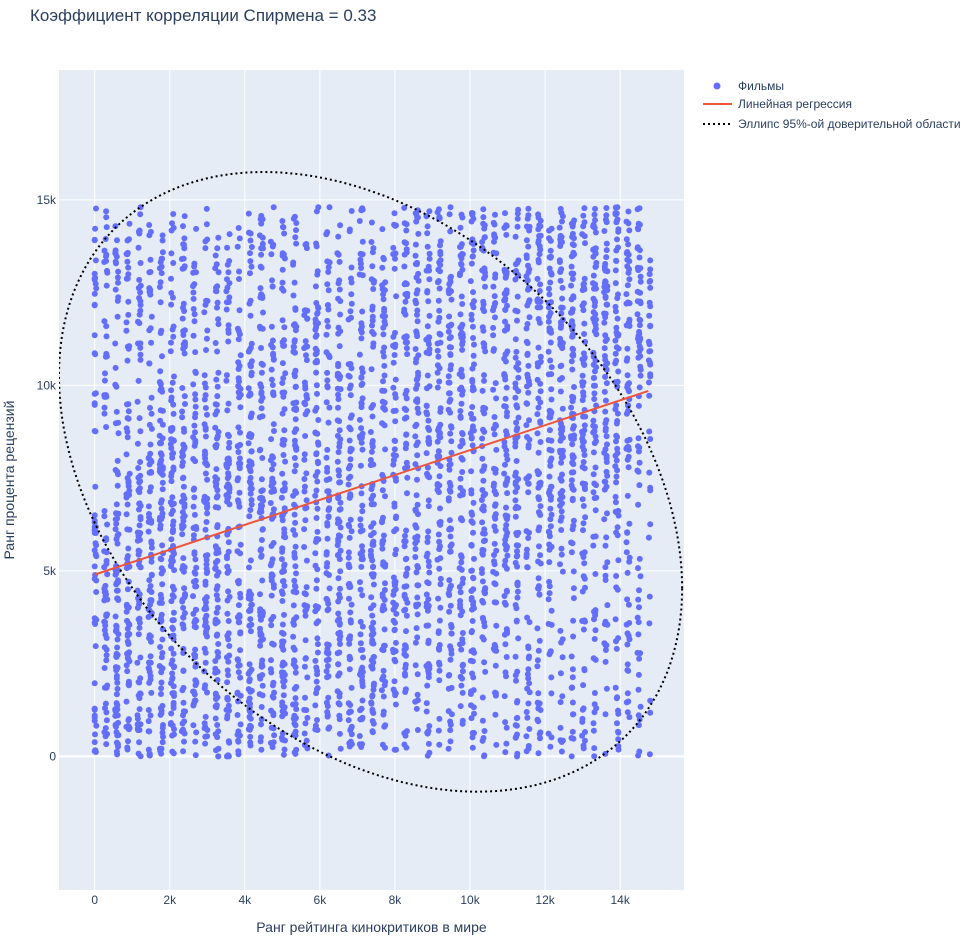 This screenshot has height=939, width=968. I want to click on legend-item-ellipse: Эллипс 95%-ой доверительной области, so click(832, 124).